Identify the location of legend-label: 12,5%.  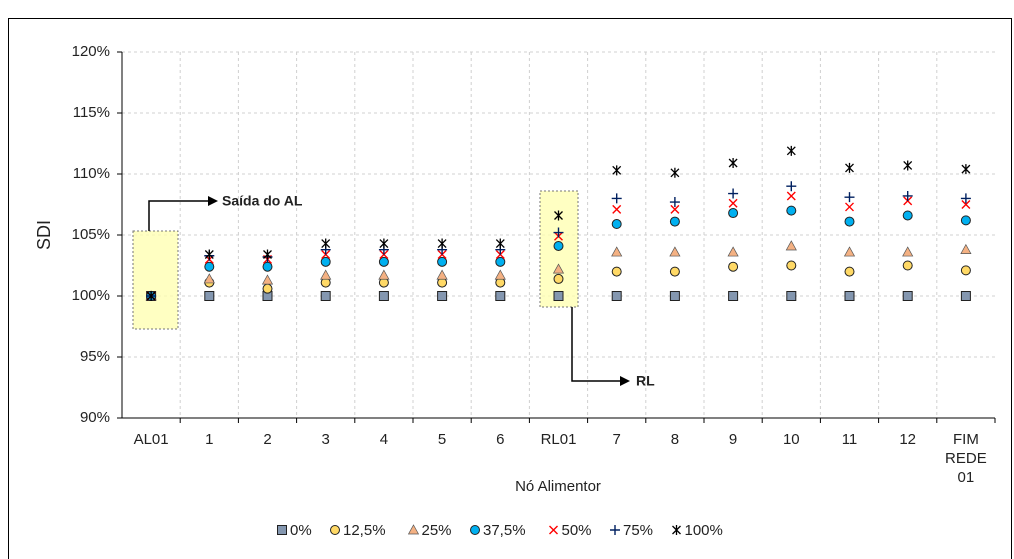
(364, 530).